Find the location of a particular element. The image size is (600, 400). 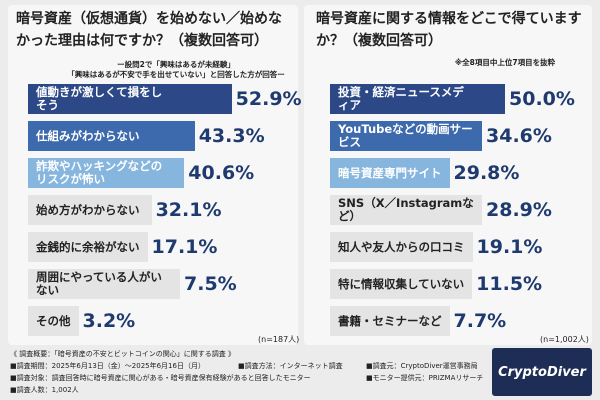

bar-row: YouTubeなどの動画サービス 34.6% is located at coordinates (441, 136).